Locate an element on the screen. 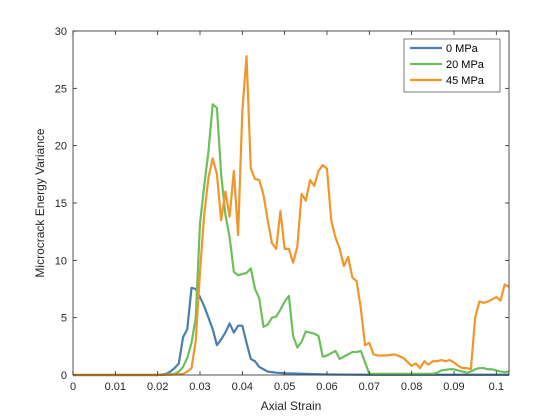  x-tick-label: 0.01 is located at coordinates (115, 387).